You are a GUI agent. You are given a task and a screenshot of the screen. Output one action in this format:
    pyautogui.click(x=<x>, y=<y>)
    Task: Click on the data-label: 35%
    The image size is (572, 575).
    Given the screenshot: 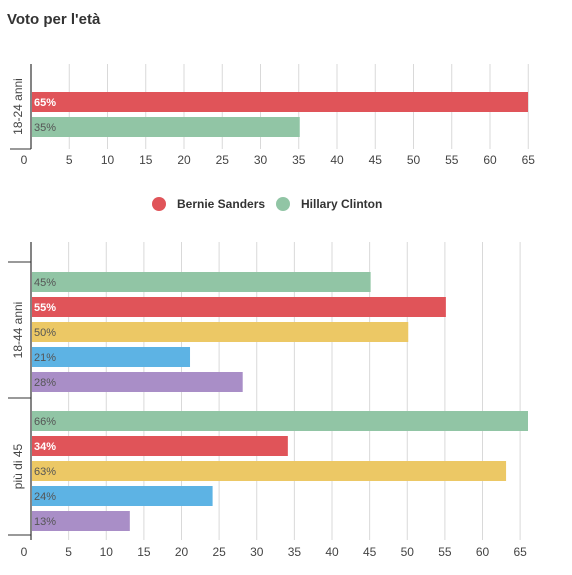 What is the action you would take?
    pyautogui.click(x=45, y=128)
    